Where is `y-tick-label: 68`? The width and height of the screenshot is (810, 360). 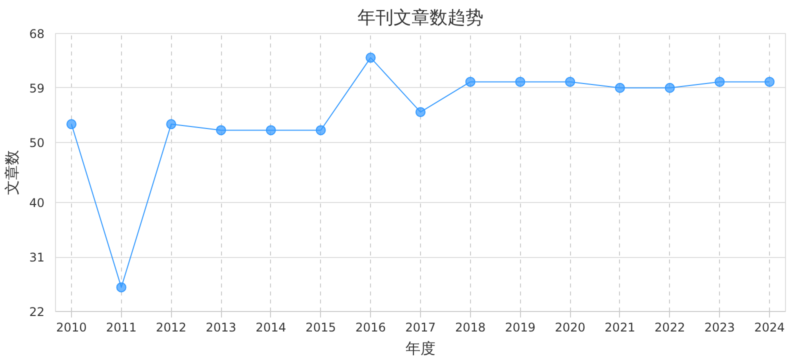
y-tick-label: 68 is located at coordinates (37, 34).